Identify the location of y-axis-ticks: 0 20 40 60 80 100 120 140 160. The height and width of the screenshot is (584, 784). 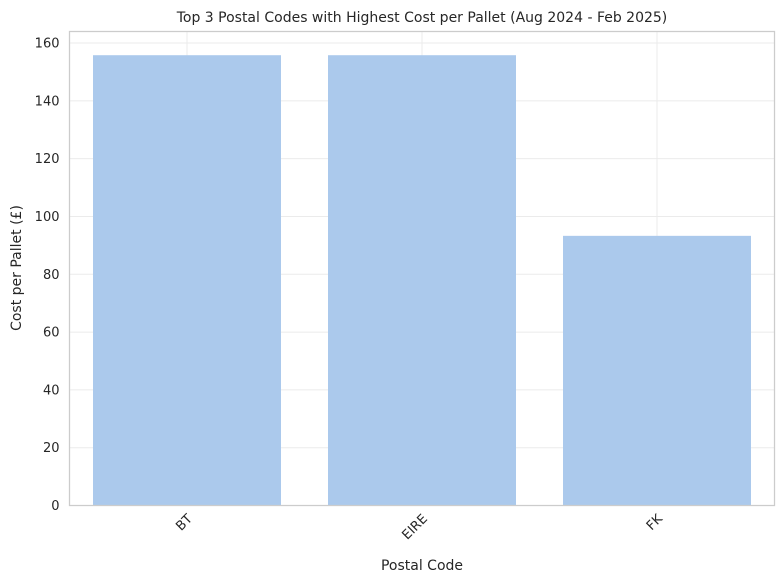
(47, 275).